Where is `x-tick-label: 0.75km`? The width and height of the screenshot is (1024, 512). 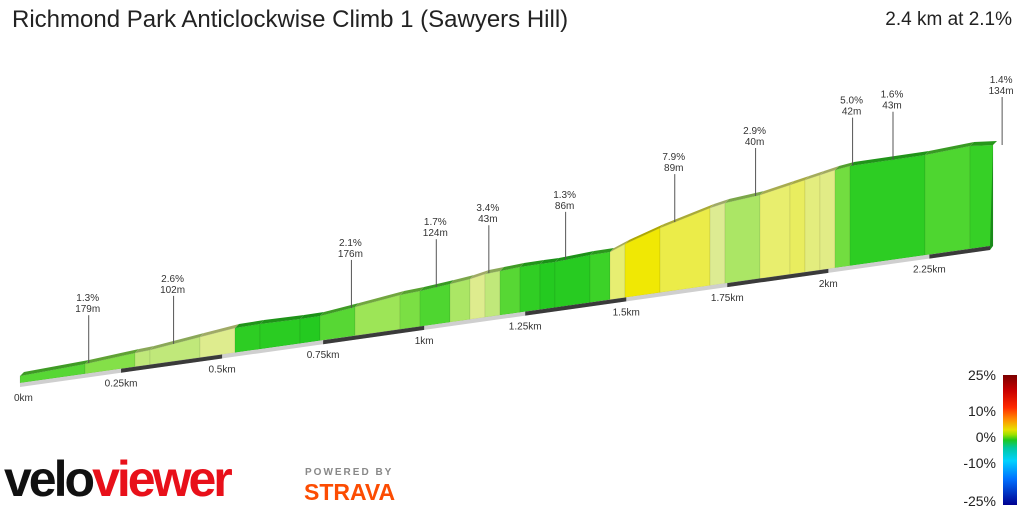 x-tick-label: 0.75km is located at coordinates (323, 355).